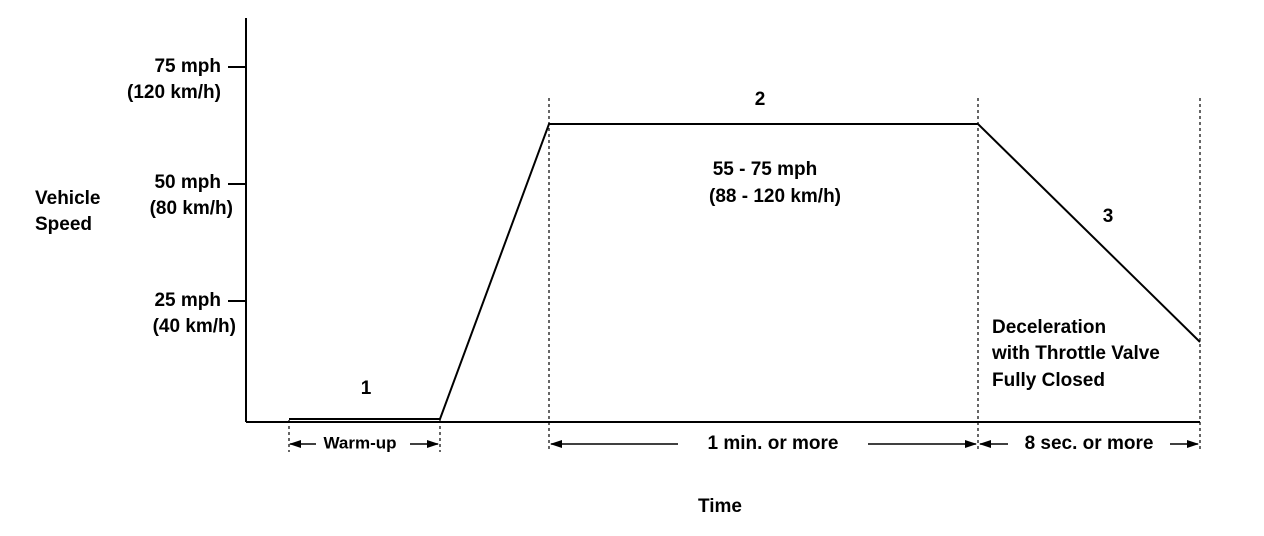  I want to click on axis-label: Vehicle, so click(68, 198).